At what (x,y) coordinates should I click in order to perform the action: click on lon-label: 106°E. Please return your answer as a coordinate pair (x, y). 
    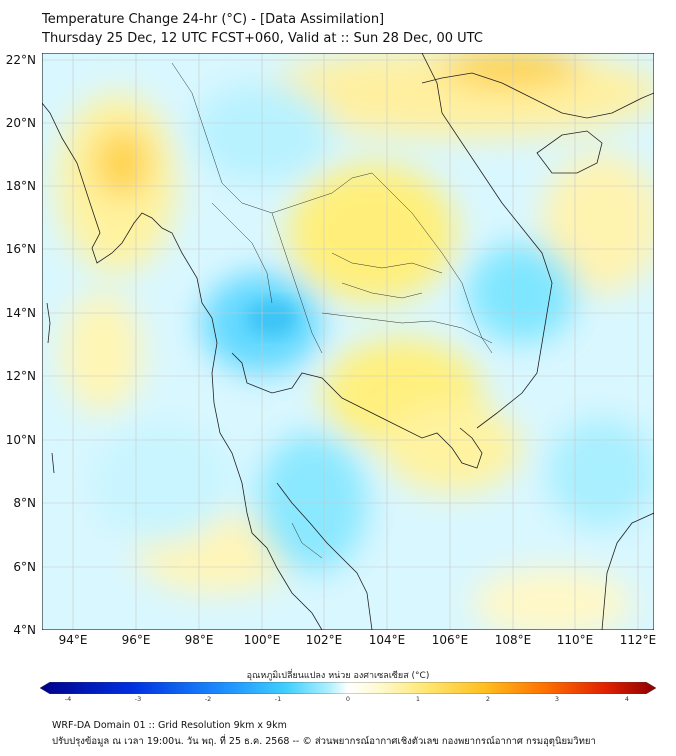
    Looking at the image, I should click on (450, 640).